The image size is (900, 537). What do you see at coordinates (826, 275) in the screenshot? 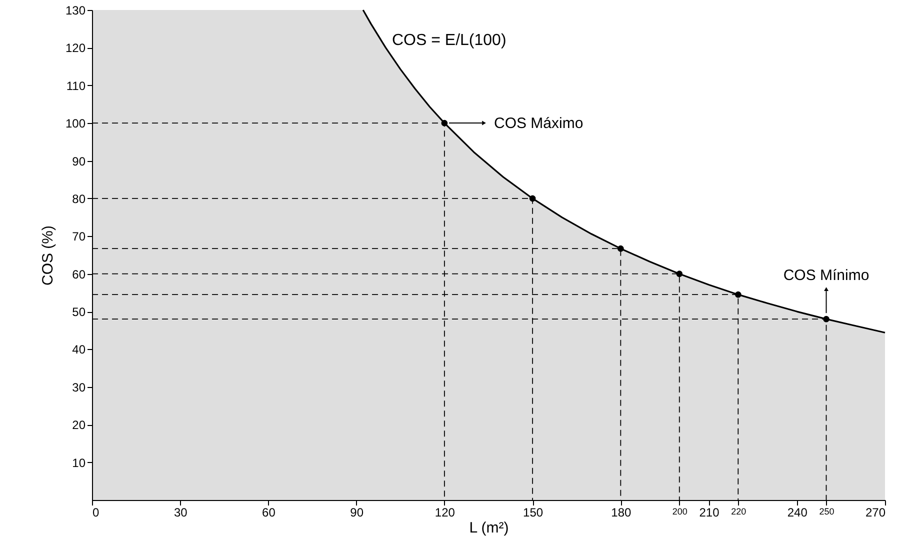
I see `annotation: COS Mínimo` at bounding box center [826, 275].